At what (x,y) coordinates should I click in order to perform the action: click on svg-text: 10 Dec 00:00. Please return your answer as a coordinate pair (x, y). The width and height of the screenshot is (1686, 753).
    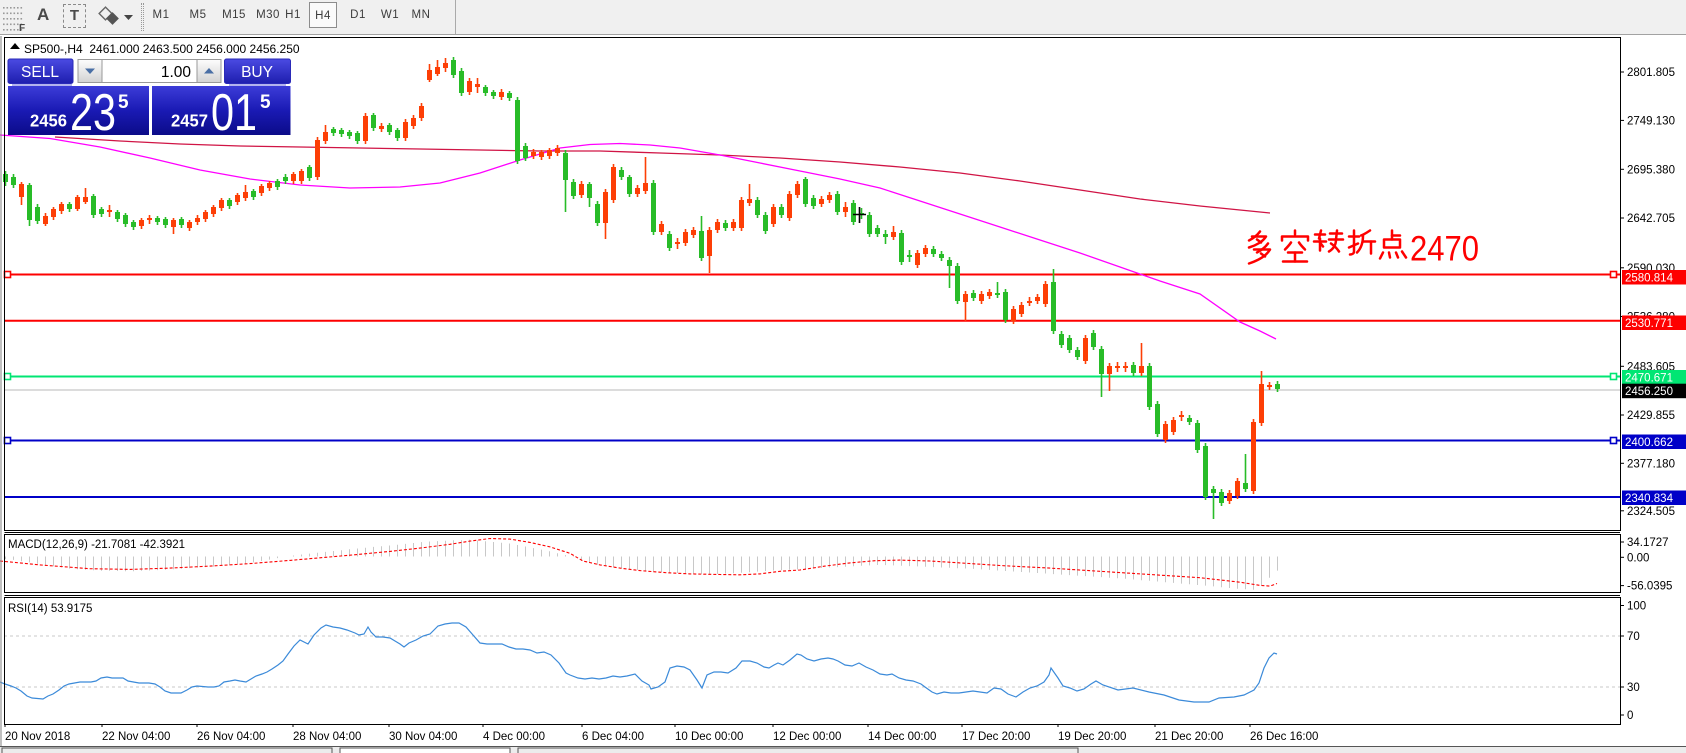
    Looking at the image, I should click on (709, 737).